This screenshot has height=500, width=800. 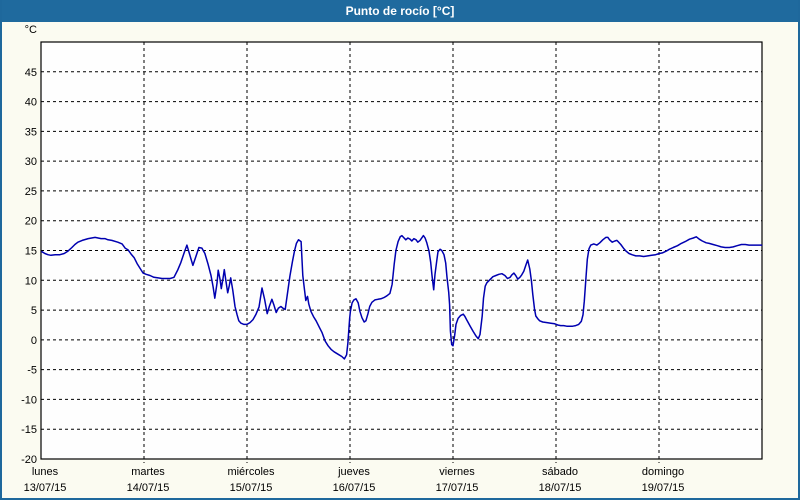 I want to click on chart-title: Punto de rocío [°C], so click(x=400, y=11).